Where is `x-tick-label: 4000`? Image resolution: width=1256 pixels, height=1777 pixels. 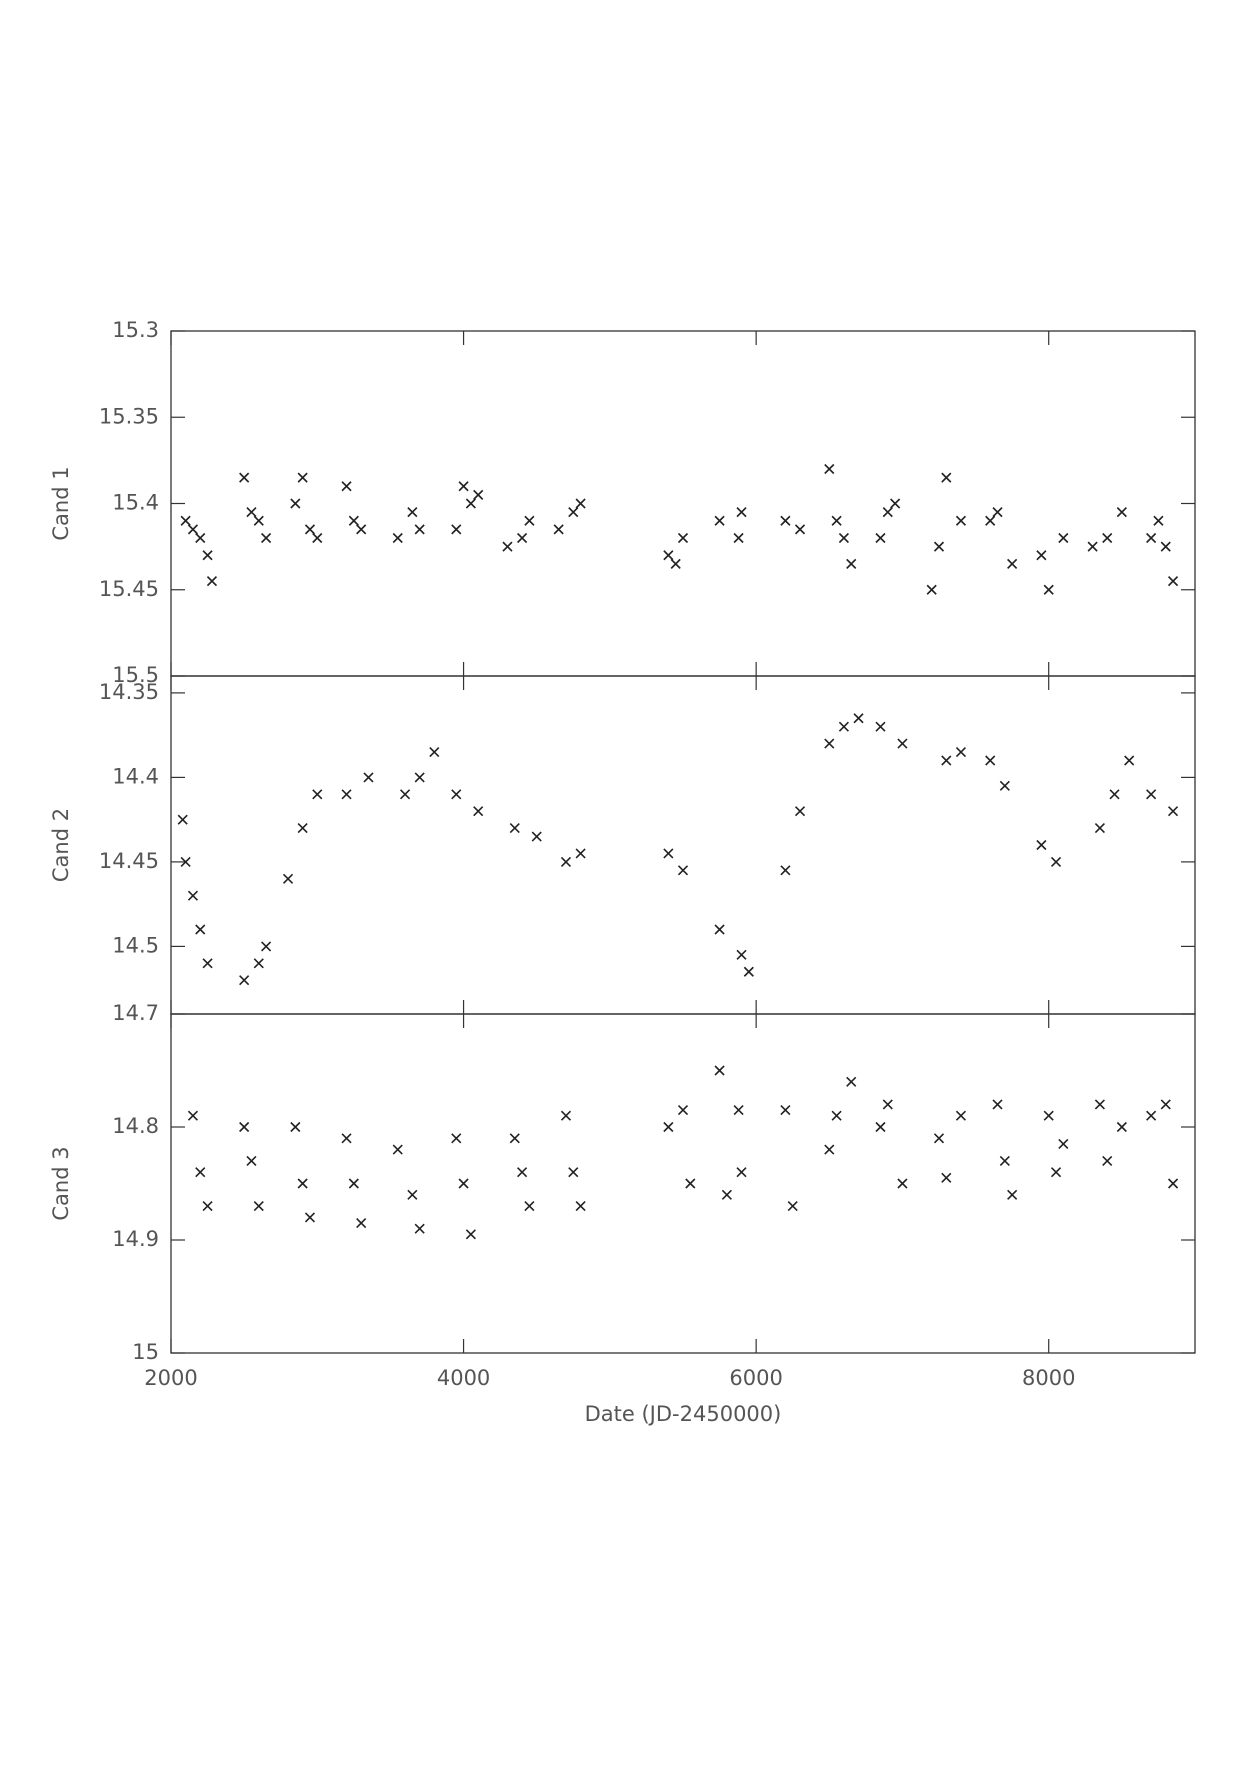
x-tick-label: 4000 is located at coordinates (463, 1378).